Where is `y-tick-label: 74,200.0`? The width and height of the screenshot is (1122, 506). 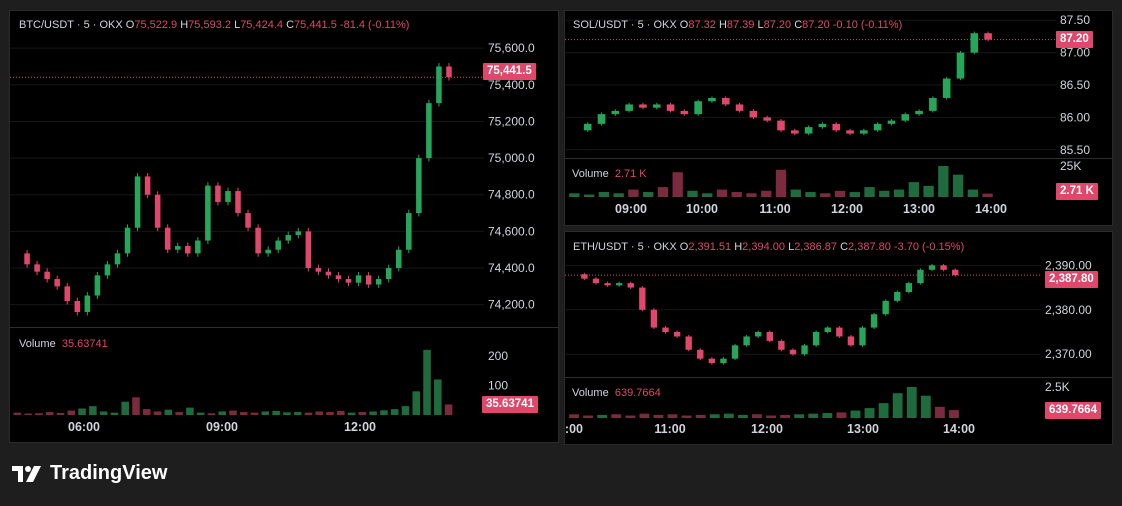
y-tick-label: 74,200.0 is located at coordinates (511, 305).